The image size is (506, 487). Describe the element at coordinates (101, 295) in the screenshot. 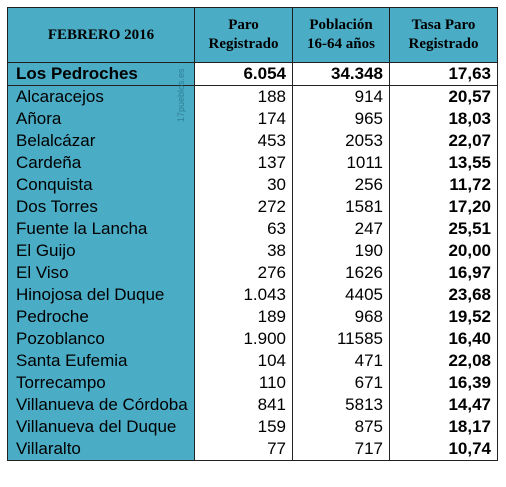

I see `cell-municipality: Hinojosa del Duque` at that location.